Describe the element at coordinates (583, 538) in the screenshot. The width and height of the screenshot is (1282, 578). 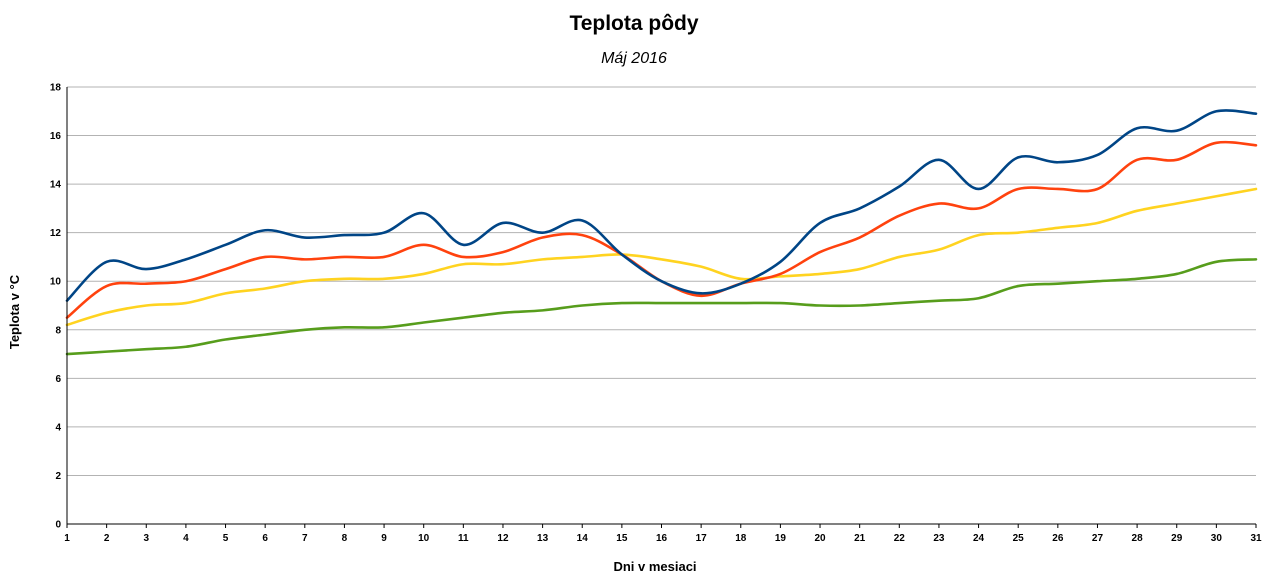
I see `x-tick-label: 14` at that location.